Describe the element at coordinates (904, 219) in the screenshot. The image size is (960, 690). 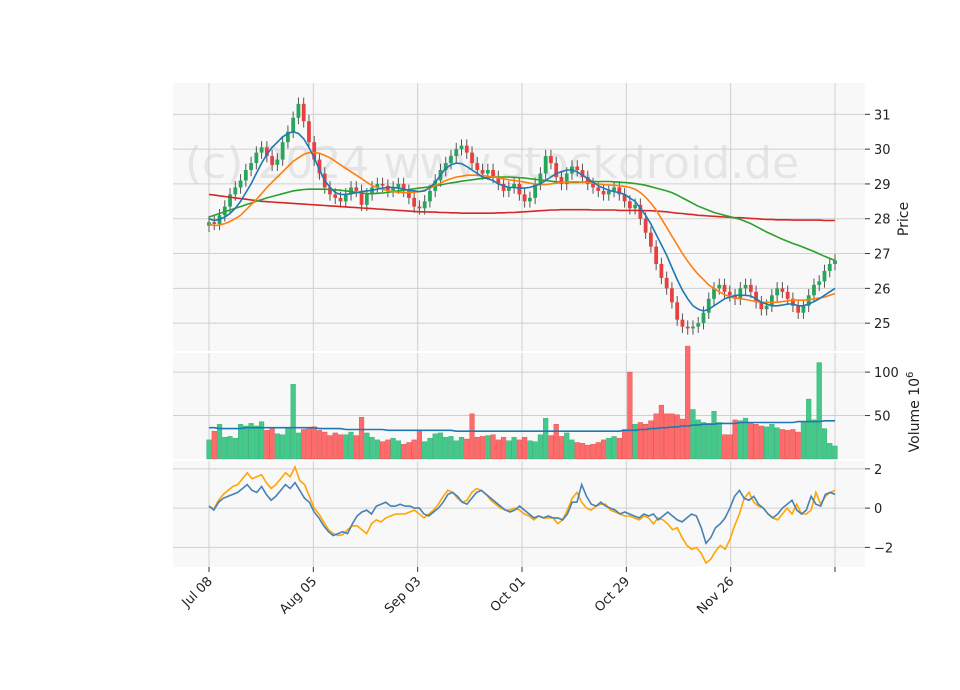
I see `price-axis-label: Price` at that location.